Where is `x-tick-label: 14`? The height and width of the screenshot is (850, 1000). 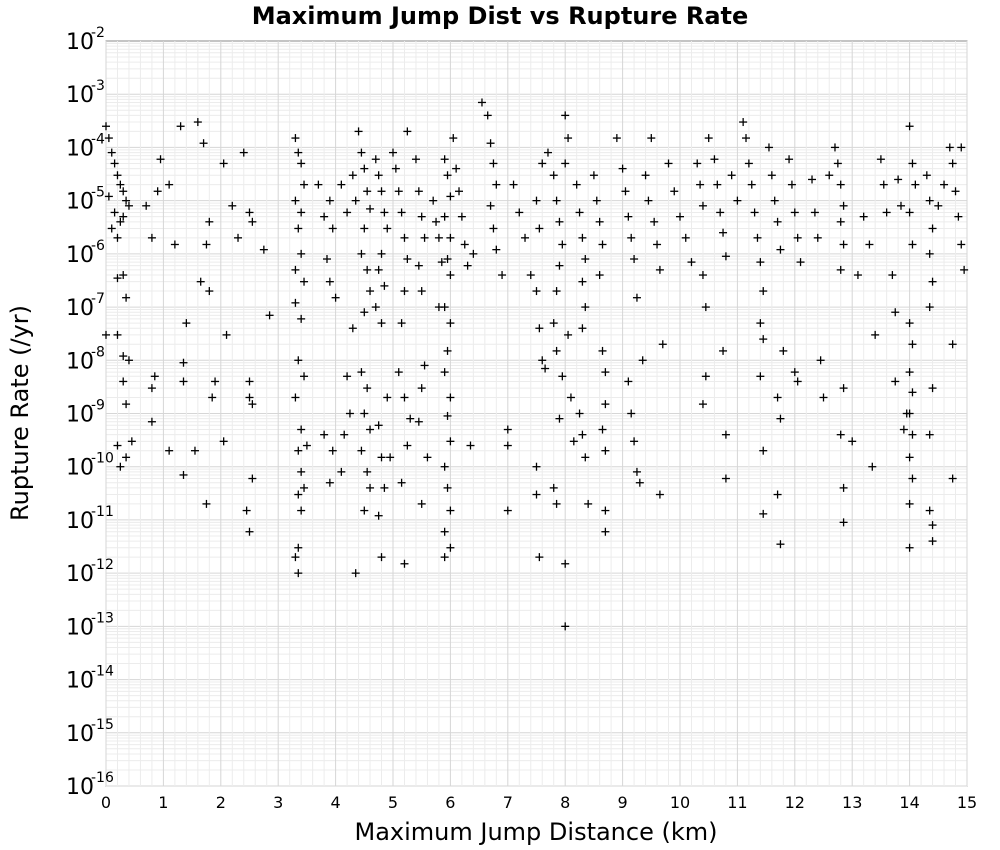 x-tick-label: 14 is located at coordinates (909, 802).